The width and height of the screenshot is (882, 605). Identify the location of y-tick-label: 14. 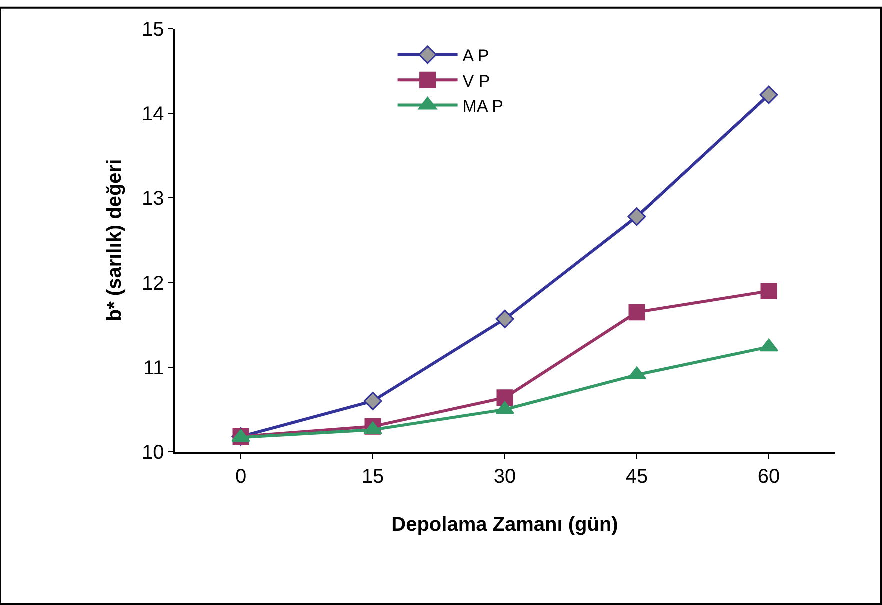
(153, 115).